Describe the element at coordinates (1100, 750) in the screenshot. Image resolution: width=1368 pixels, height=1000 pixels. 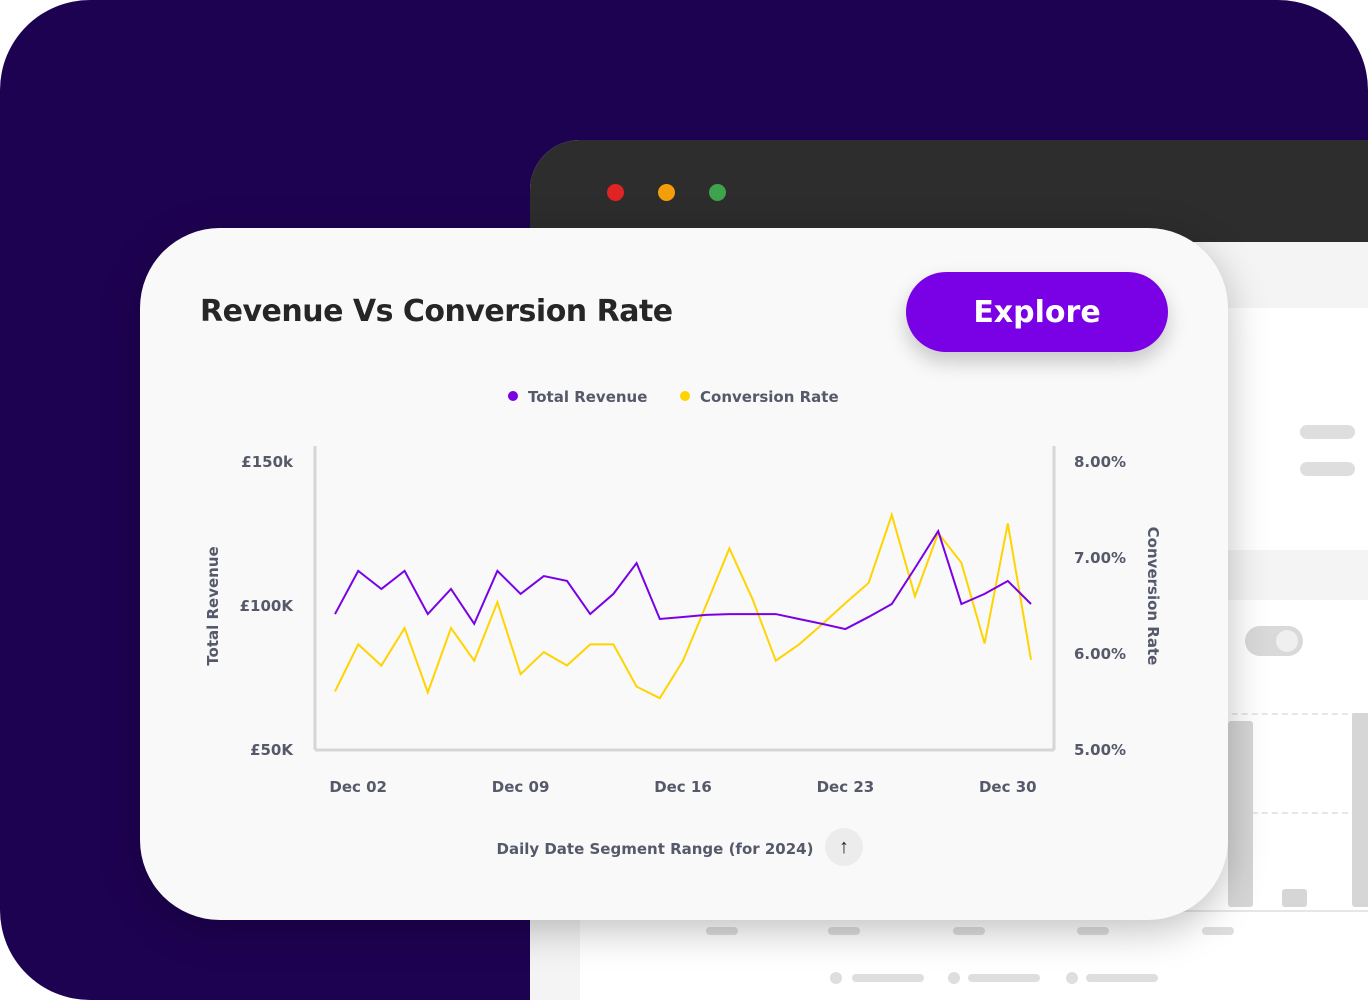
I see `y2-tick-label: 5.00%` at that location.